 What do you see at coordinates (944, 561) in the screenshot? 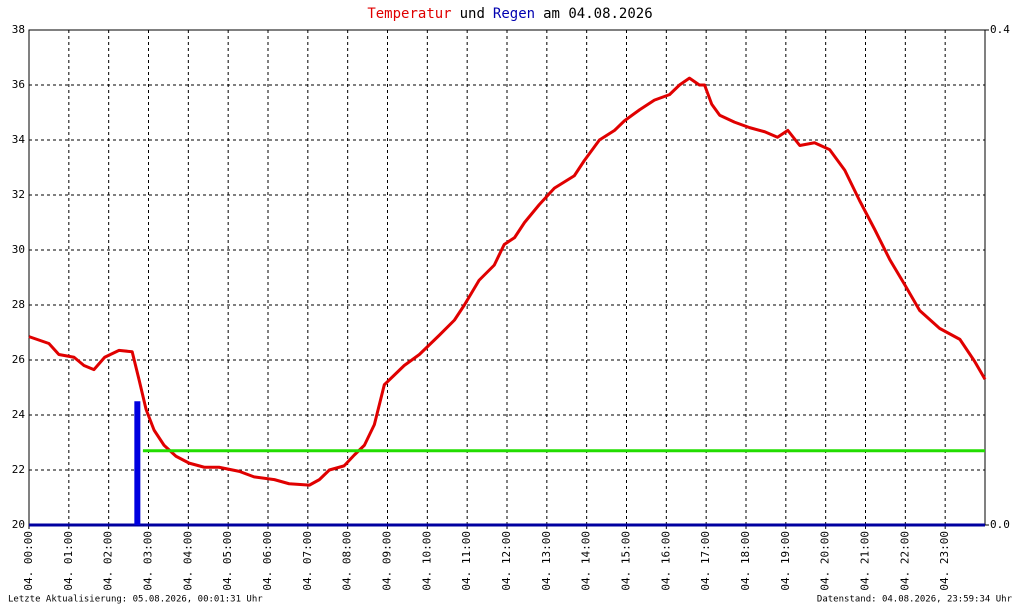
I see `x-tick-label: 04. 23:00` at bounding box center [944, 561].